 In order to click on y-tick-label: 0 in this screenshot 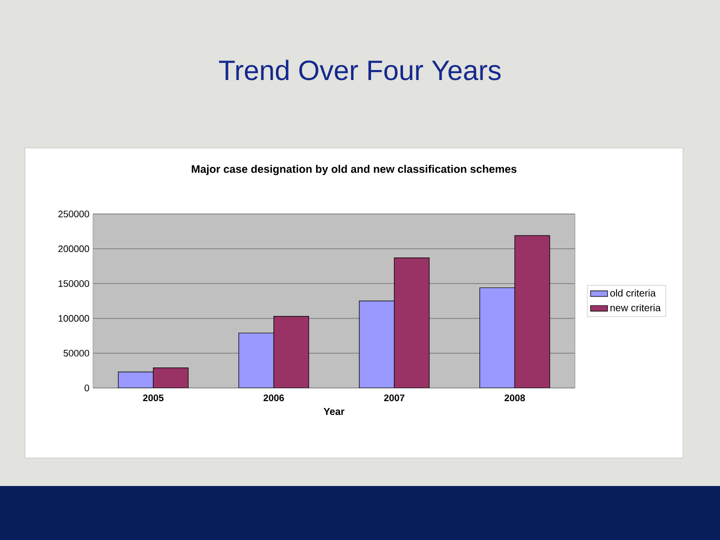, I will do `click(87, 388)`.